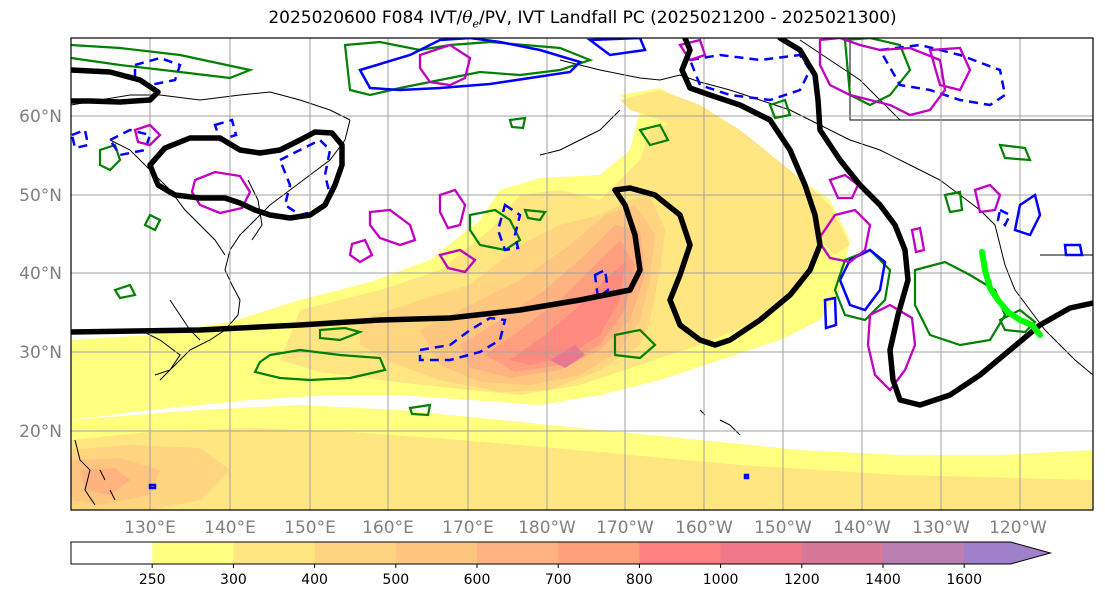 This screenshot has width=1105, height=603. What do you see at coordinates (40, 353) in the screenshot?
I see `lat-label: 30°N` at bounding box center [40, 353].